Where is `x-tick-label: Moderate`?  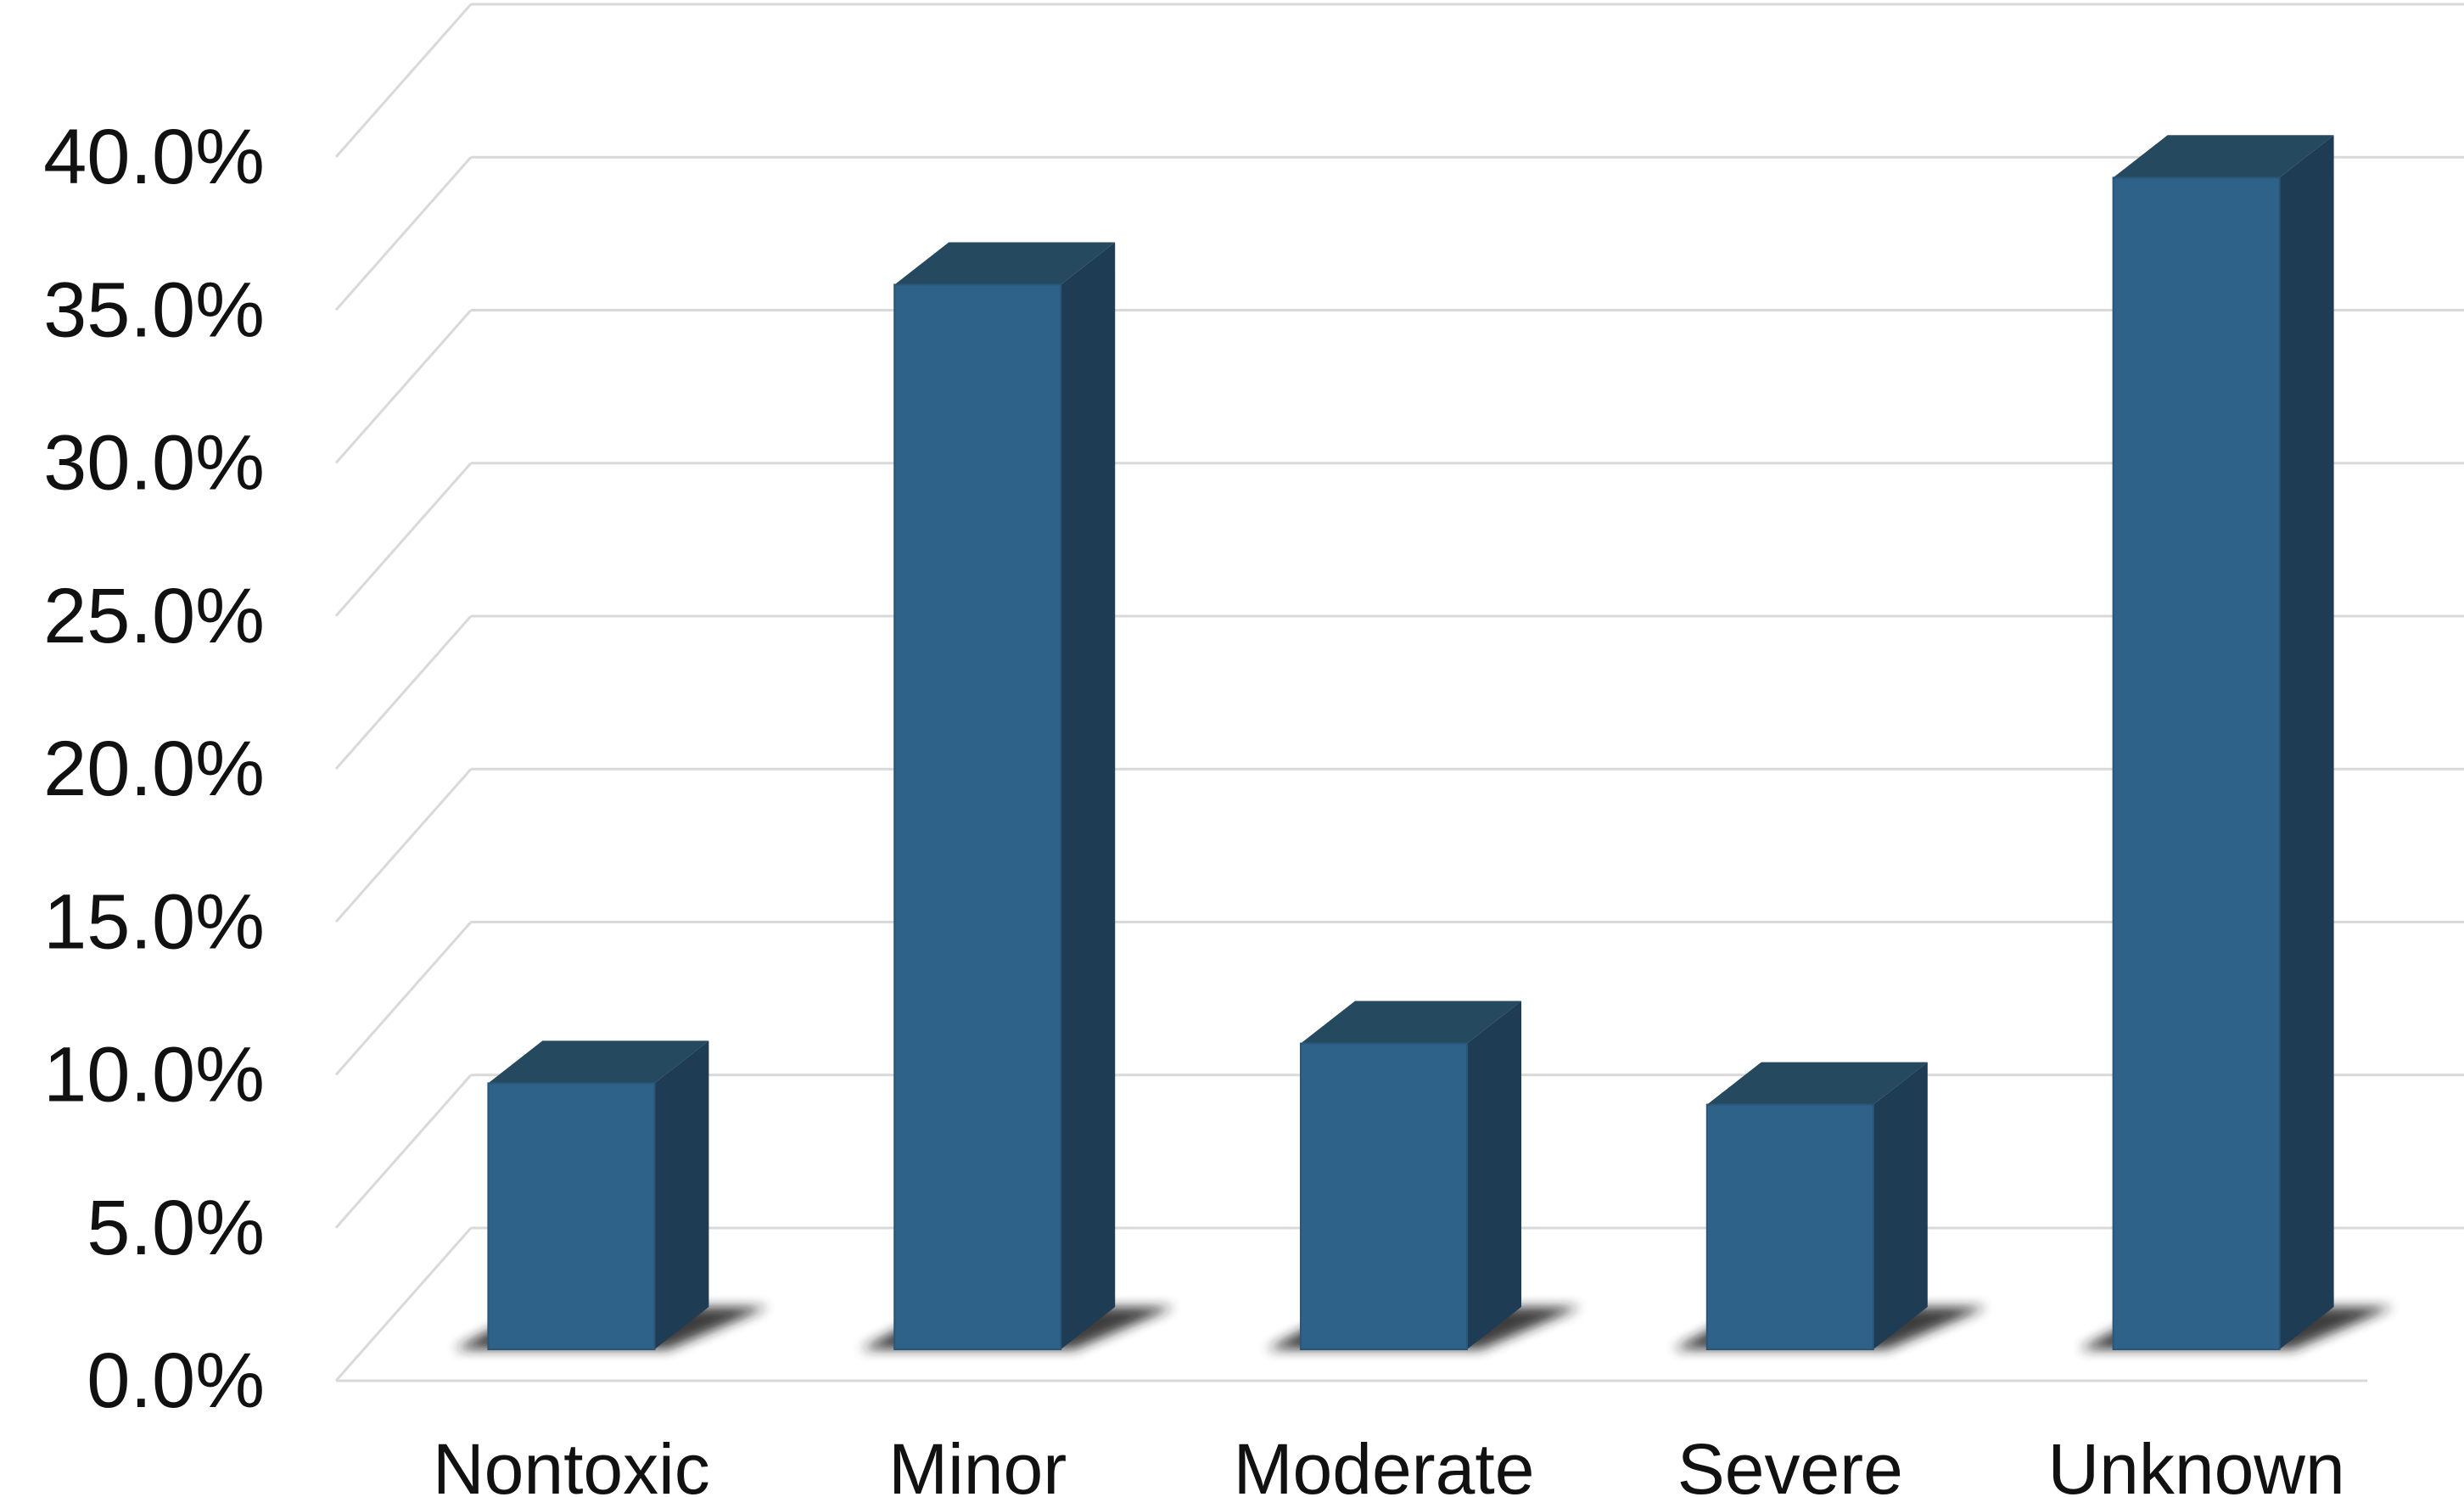 x-tick-label: Moderate is located at coordinates (1384, 1463).